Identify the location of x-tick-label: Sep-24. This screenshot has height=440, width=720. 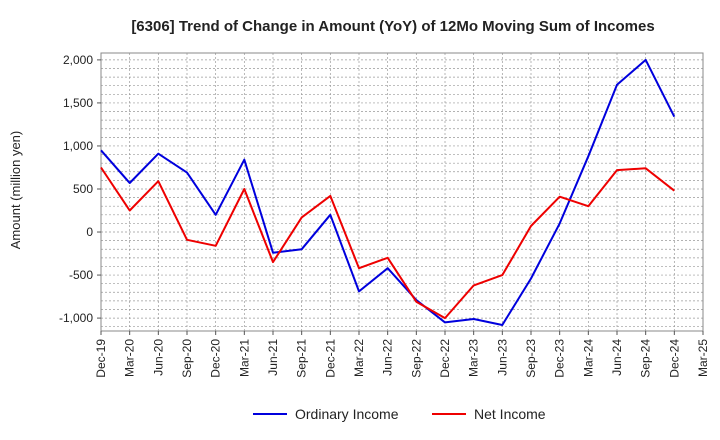
(646, 358).